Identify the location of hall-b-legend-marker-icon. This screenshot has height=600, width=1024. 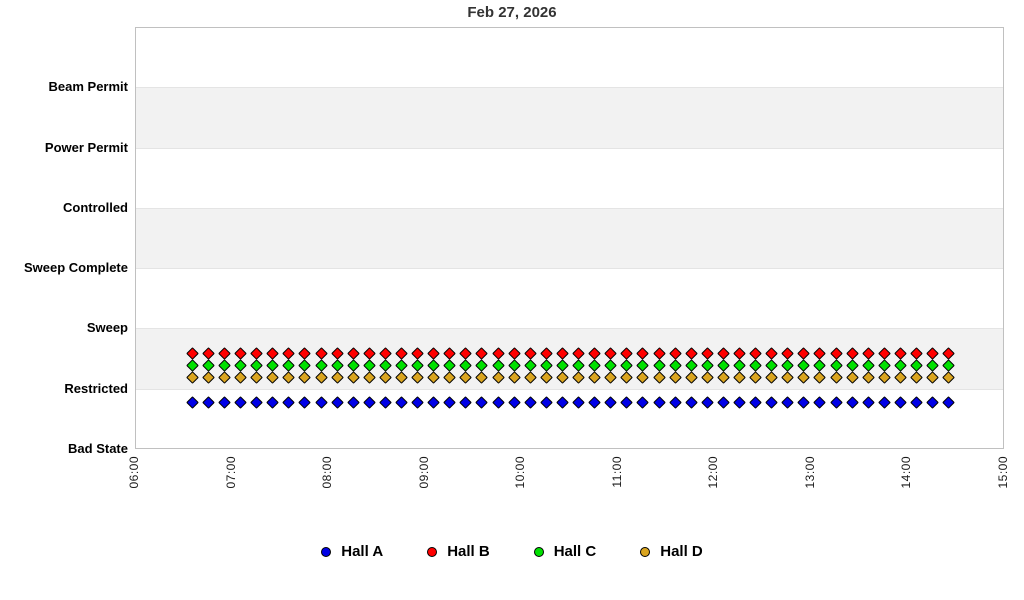
(432, 551).